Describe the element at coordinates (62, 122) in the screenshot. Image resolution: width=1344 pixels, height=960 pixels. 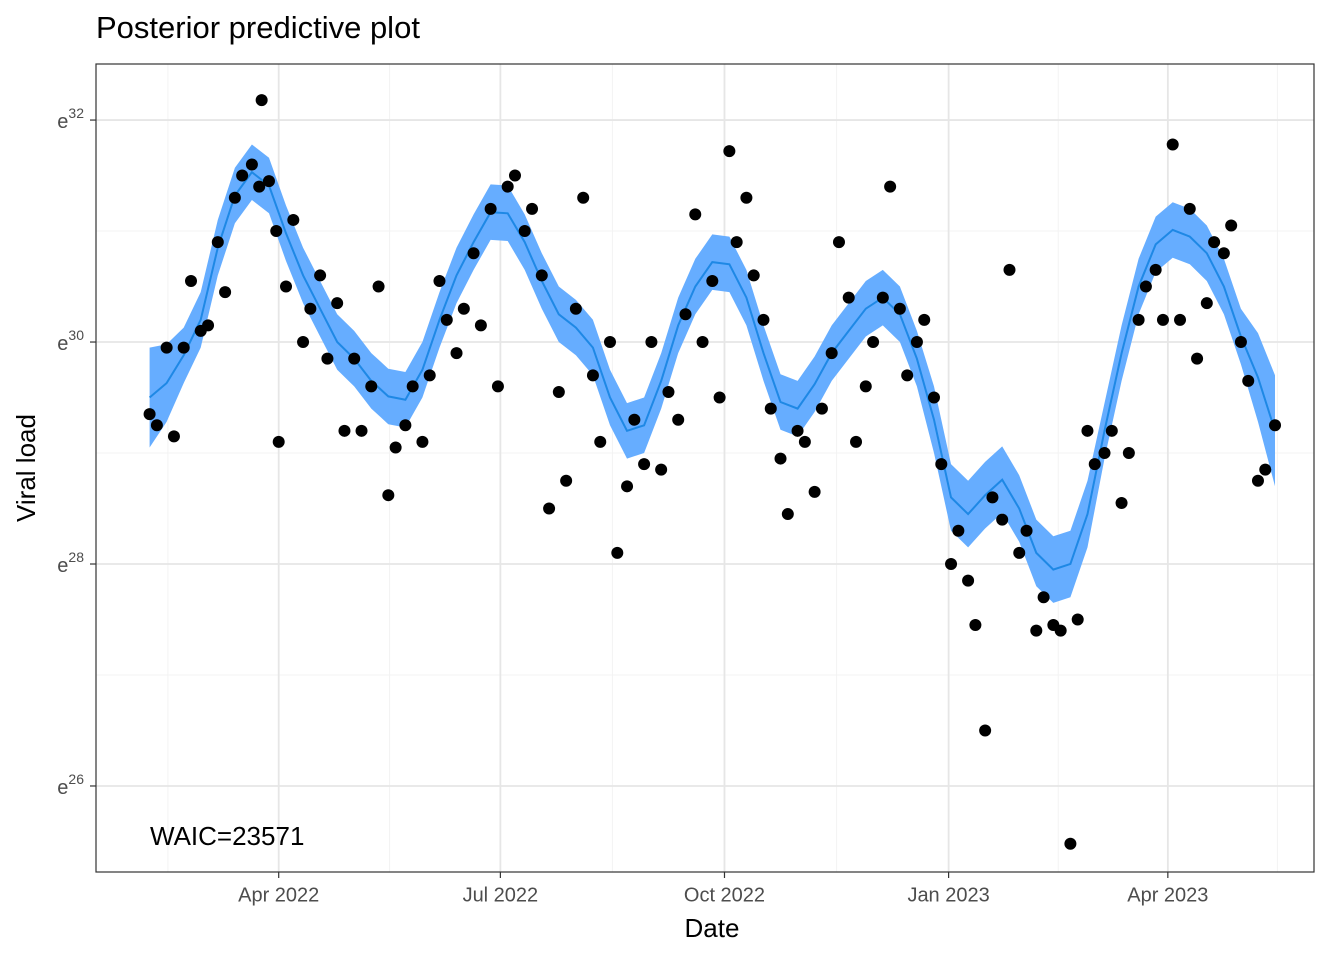
I see `y-tick-base: e` at that location.